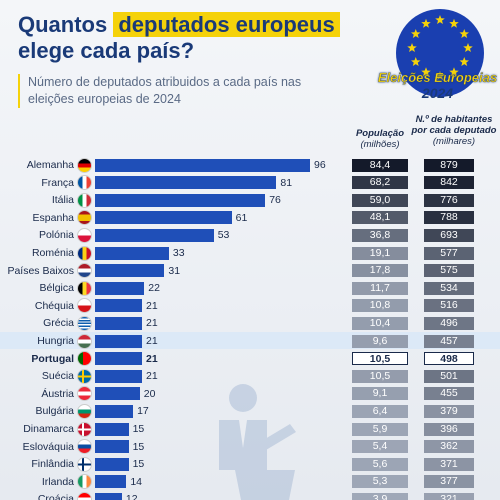 The width and height of the screenshot is (500, 500). I want to click on badge-line1: Eleições Europeias, so click(437, 77).